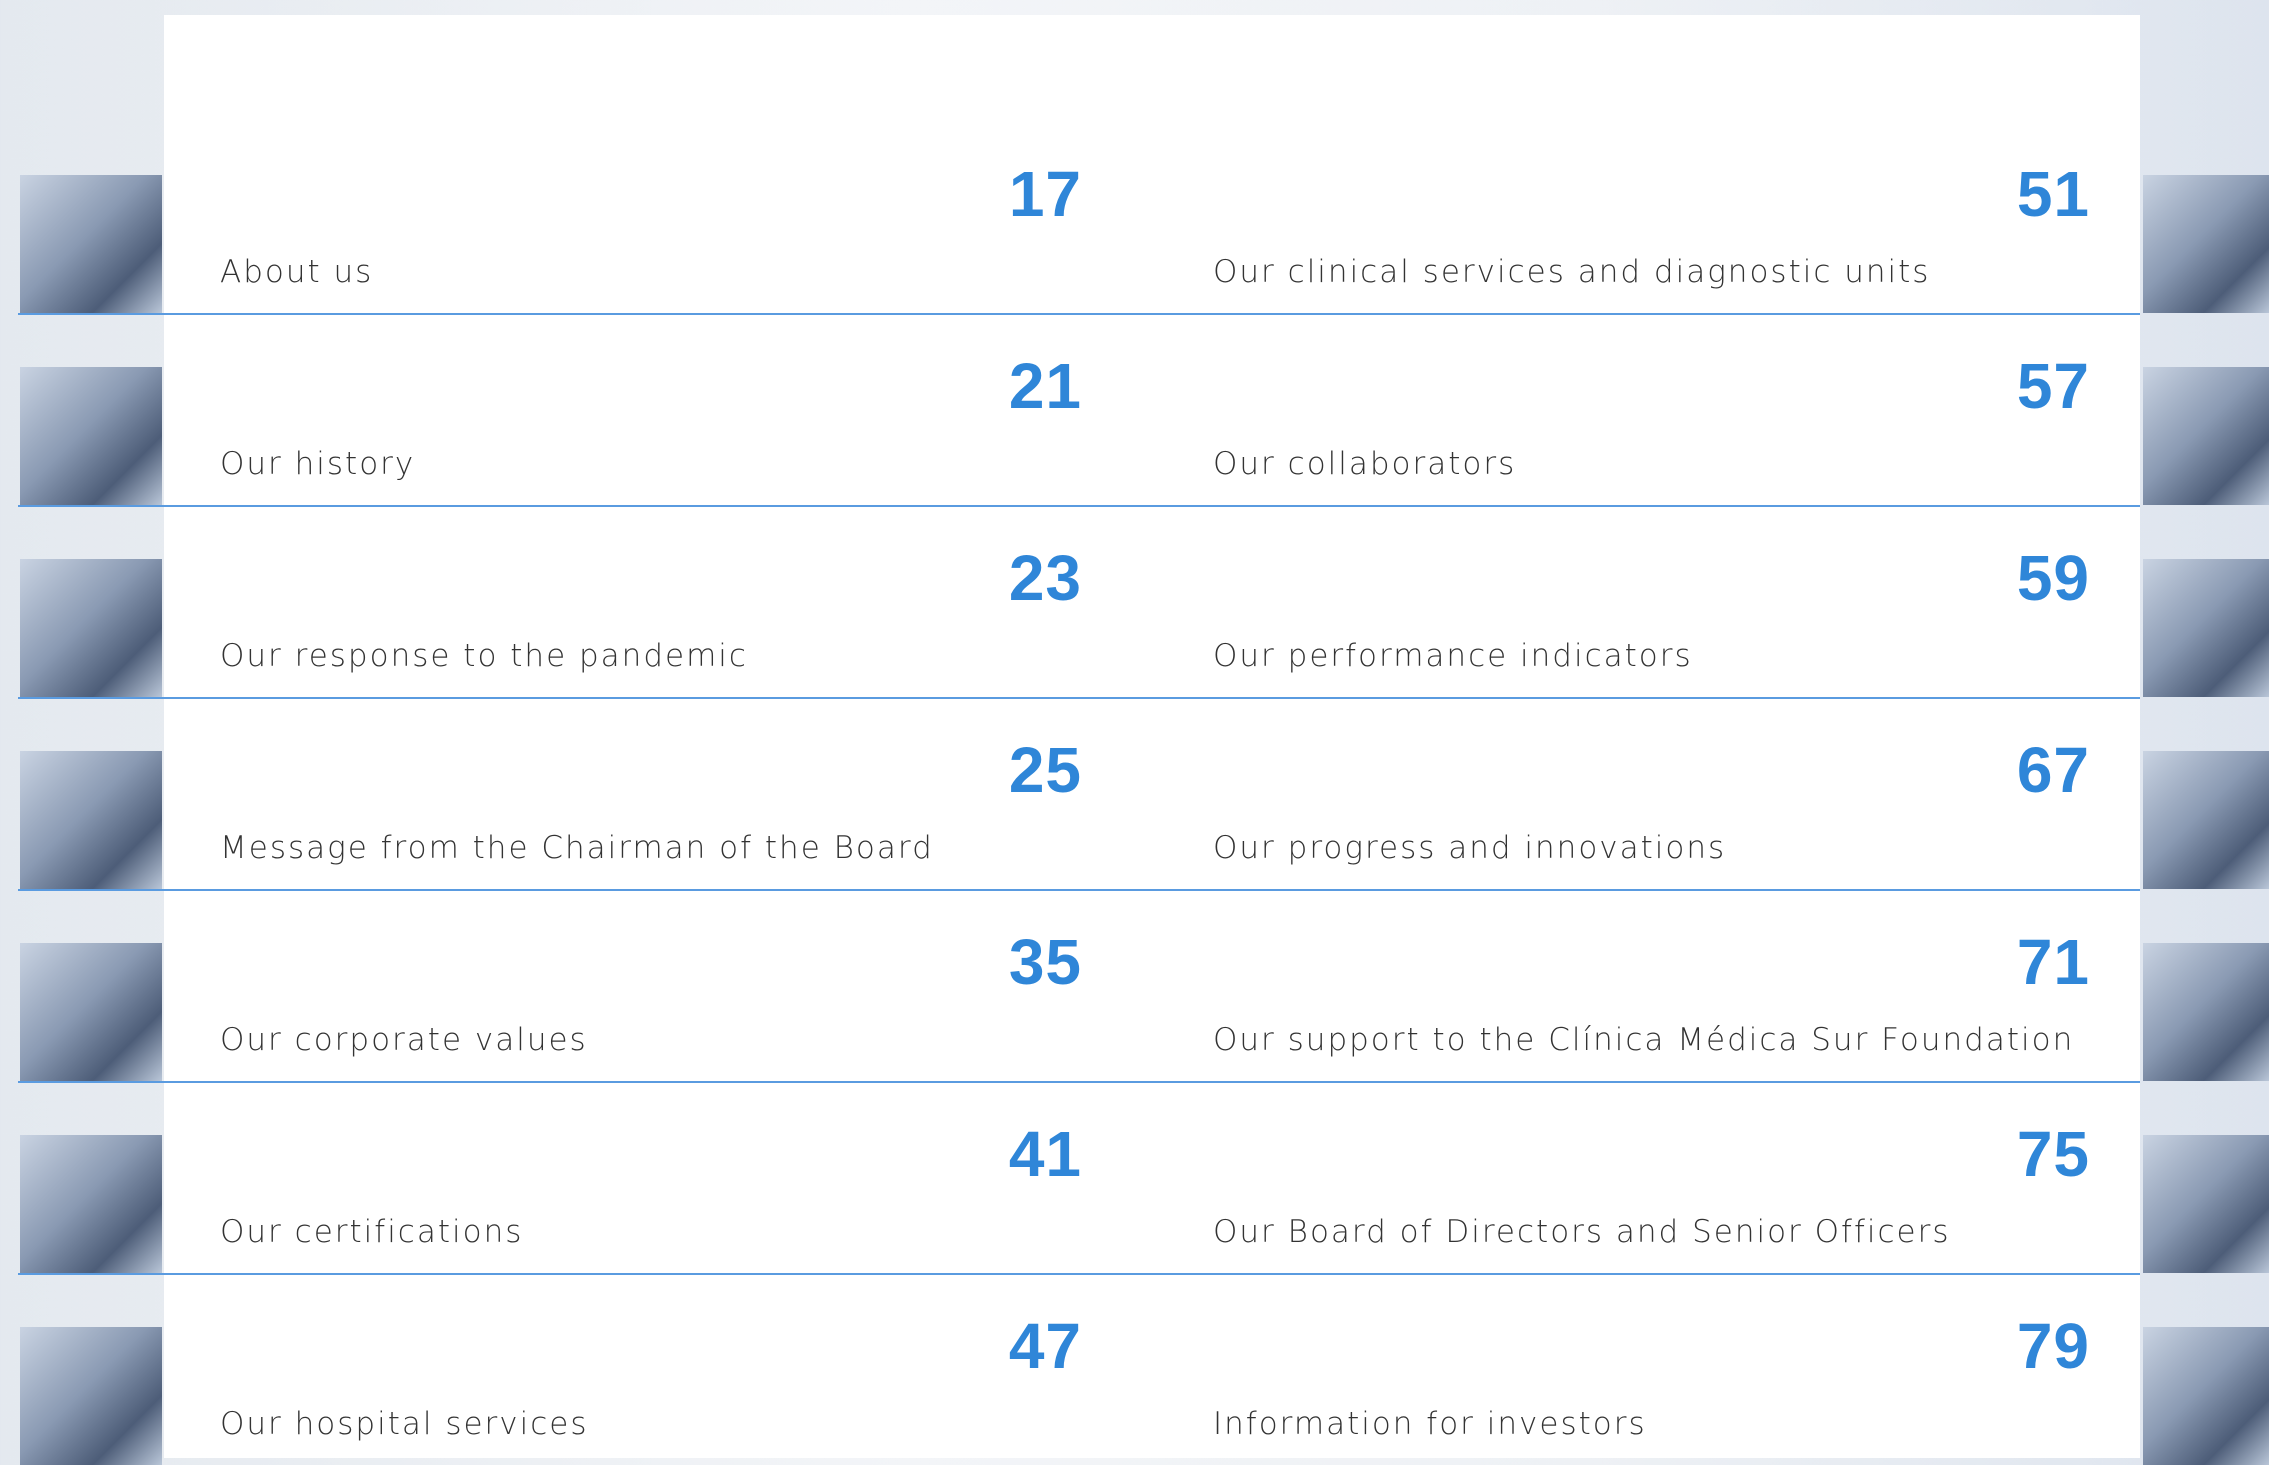 This screenshot has width=2269, height=1465. Describe the element at coordinates (2053, 386) in the screenshot. I see `page-number: 57` at that location.